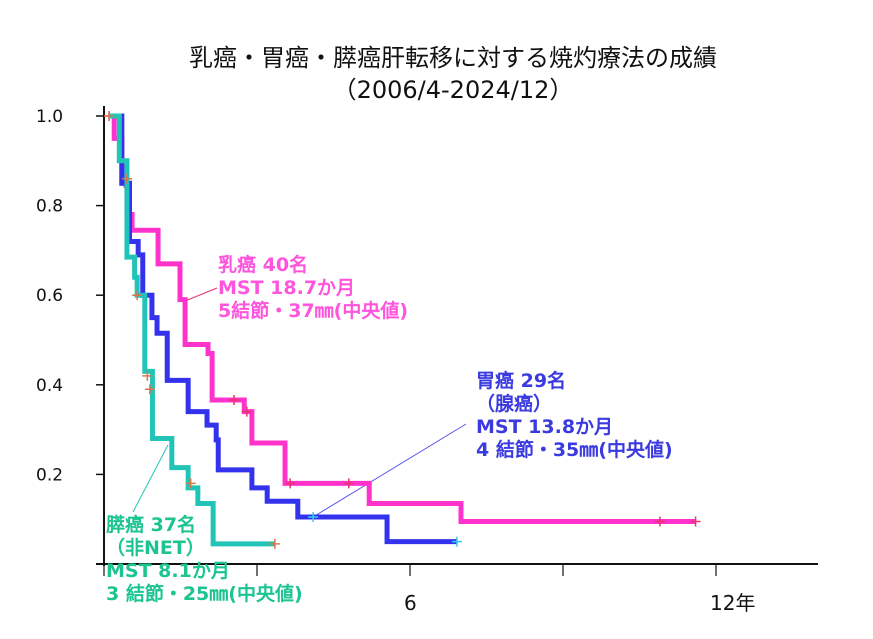 This screenshot has height=639, width=873. Describe the element at coordinates (521, 381) in the screenshot. I see `stomach-label-line: 胃癌 29名` at that location.